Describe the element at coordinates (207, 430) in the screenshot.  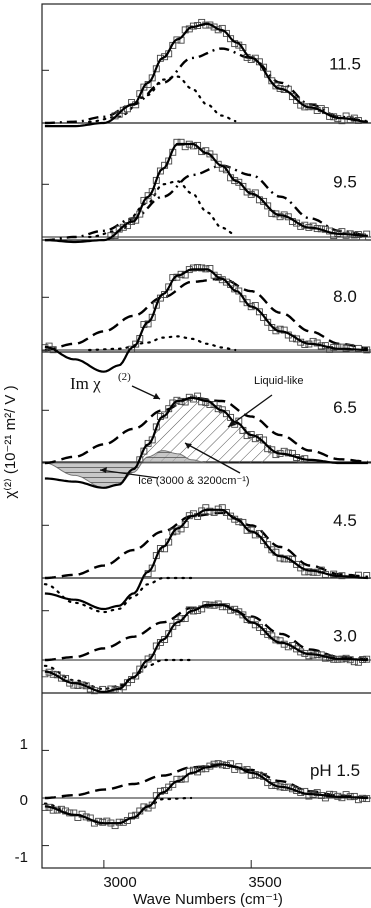
I see `liquid-like-area` at that location.